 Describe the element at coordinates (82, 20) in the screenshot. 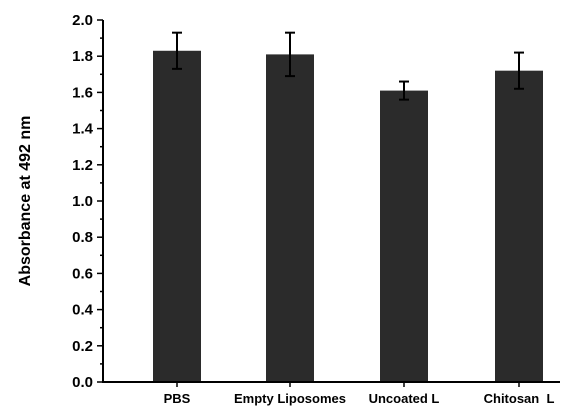

I see `y-tick-label: 2.0` at that location.